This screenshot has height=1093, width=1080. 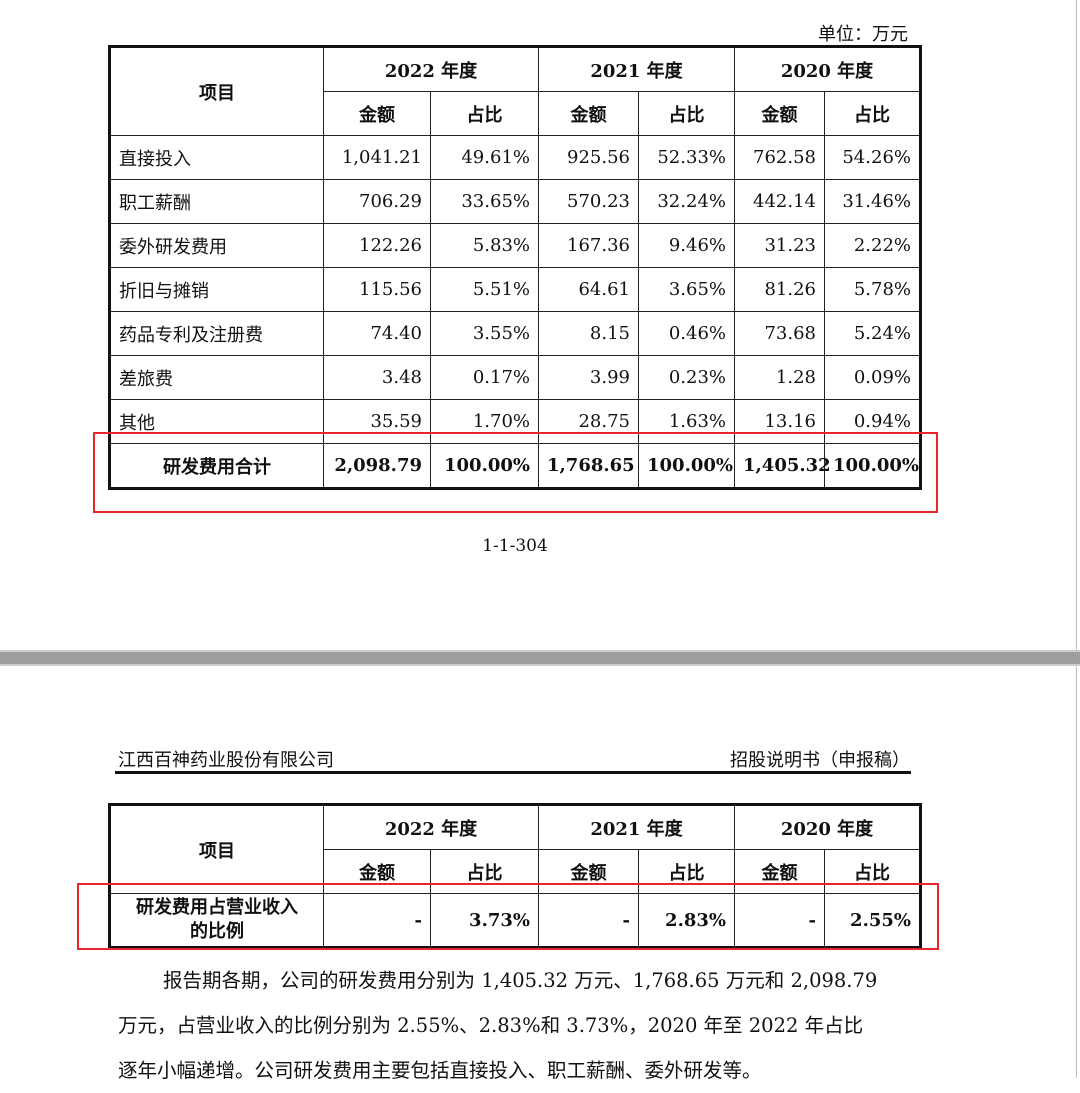 What do you see at coordinates (377, 157) in the screenshot?
I see `cell: 1,041.21` at bounding box center [377, 157].